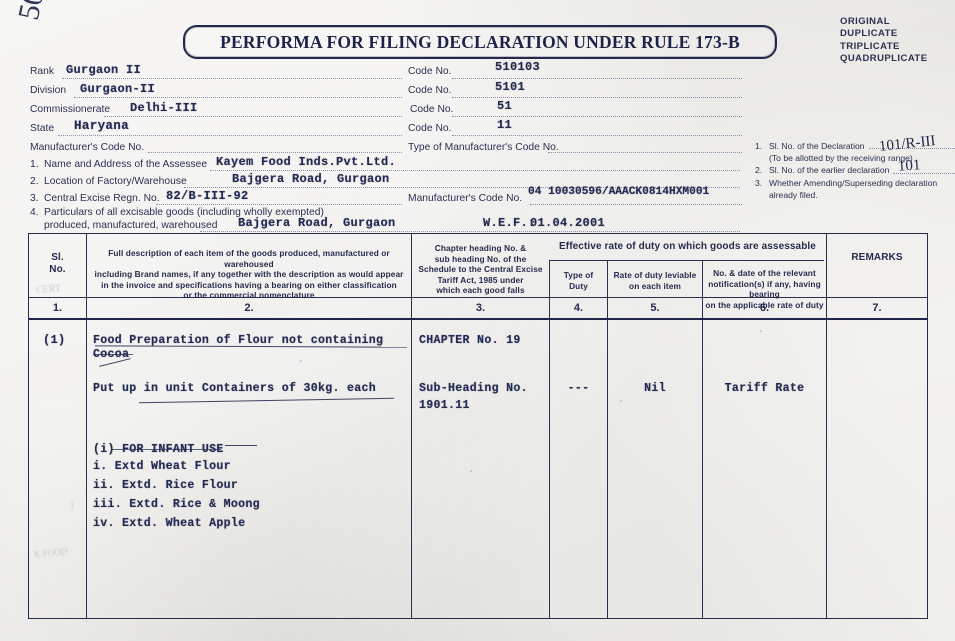 This screenshot has width=955, height=641. I want to click on numbered-index-1: 1., so click(34, 164).